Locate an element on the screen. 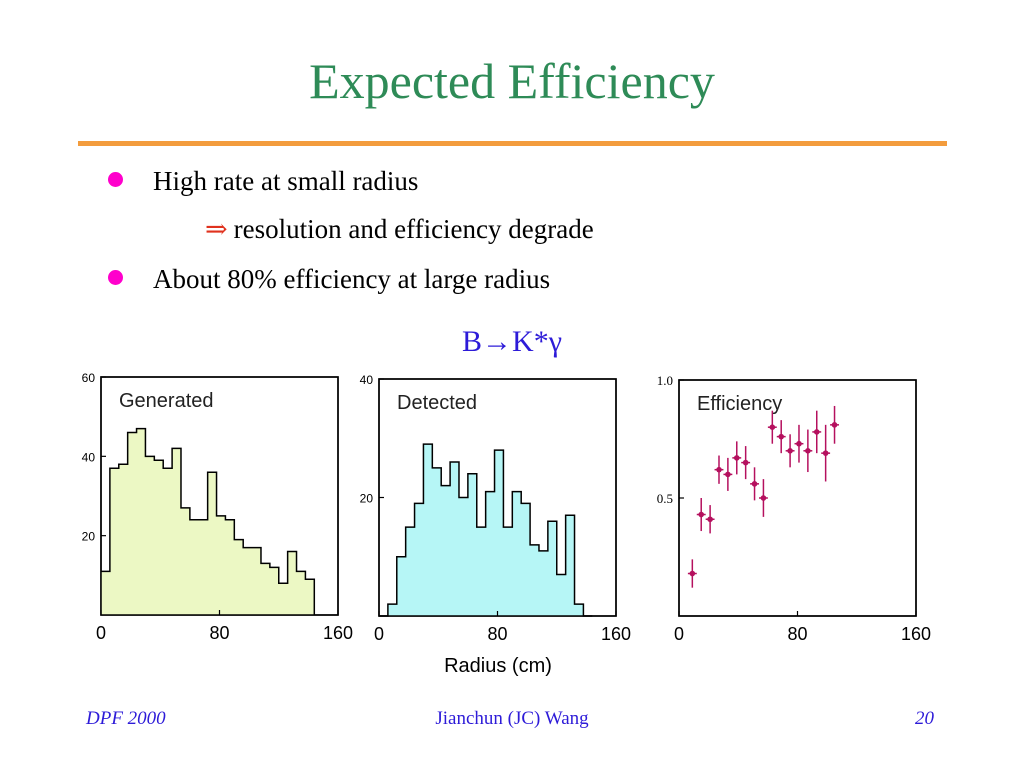  title-divider is located at coordinates (512, 143).